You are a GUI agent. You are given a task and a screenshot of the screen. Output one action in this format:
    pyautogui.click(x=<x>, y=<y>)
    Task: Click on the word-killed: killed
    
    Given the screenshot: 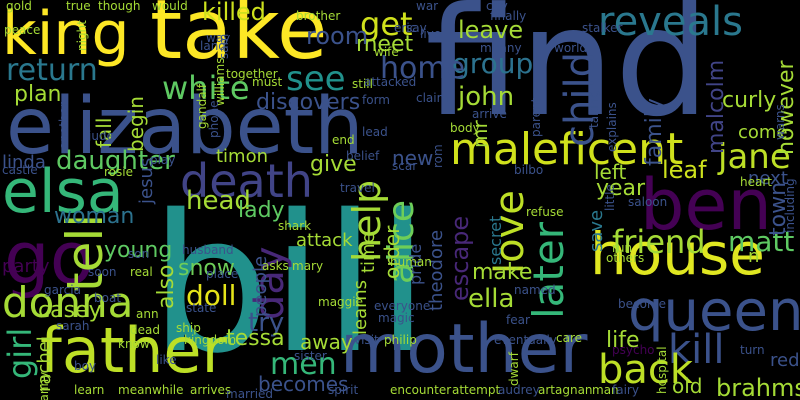 What is the action you would take?
    pyautogui.click(x=234, y=13)
    